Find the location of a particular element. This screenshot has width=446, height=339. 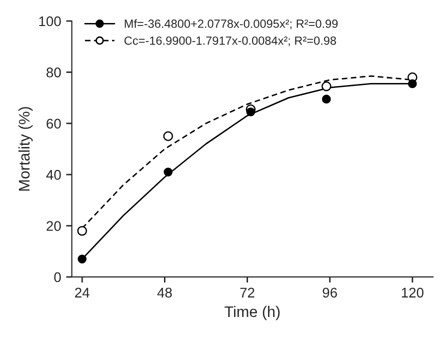

x-tick-label: 48 is located at coordinates (164, 293).